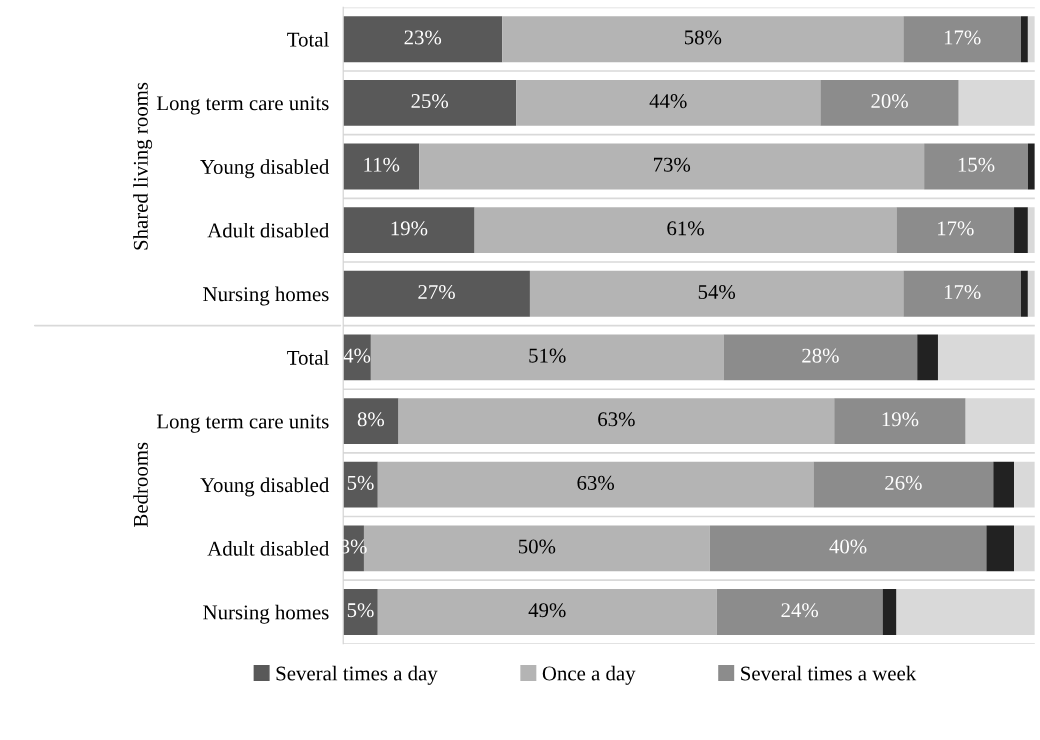  What do you see at coordinates (143, 166) in the screenshot?
I see `text: Shared living rooms` at bounding box center [143, 166].